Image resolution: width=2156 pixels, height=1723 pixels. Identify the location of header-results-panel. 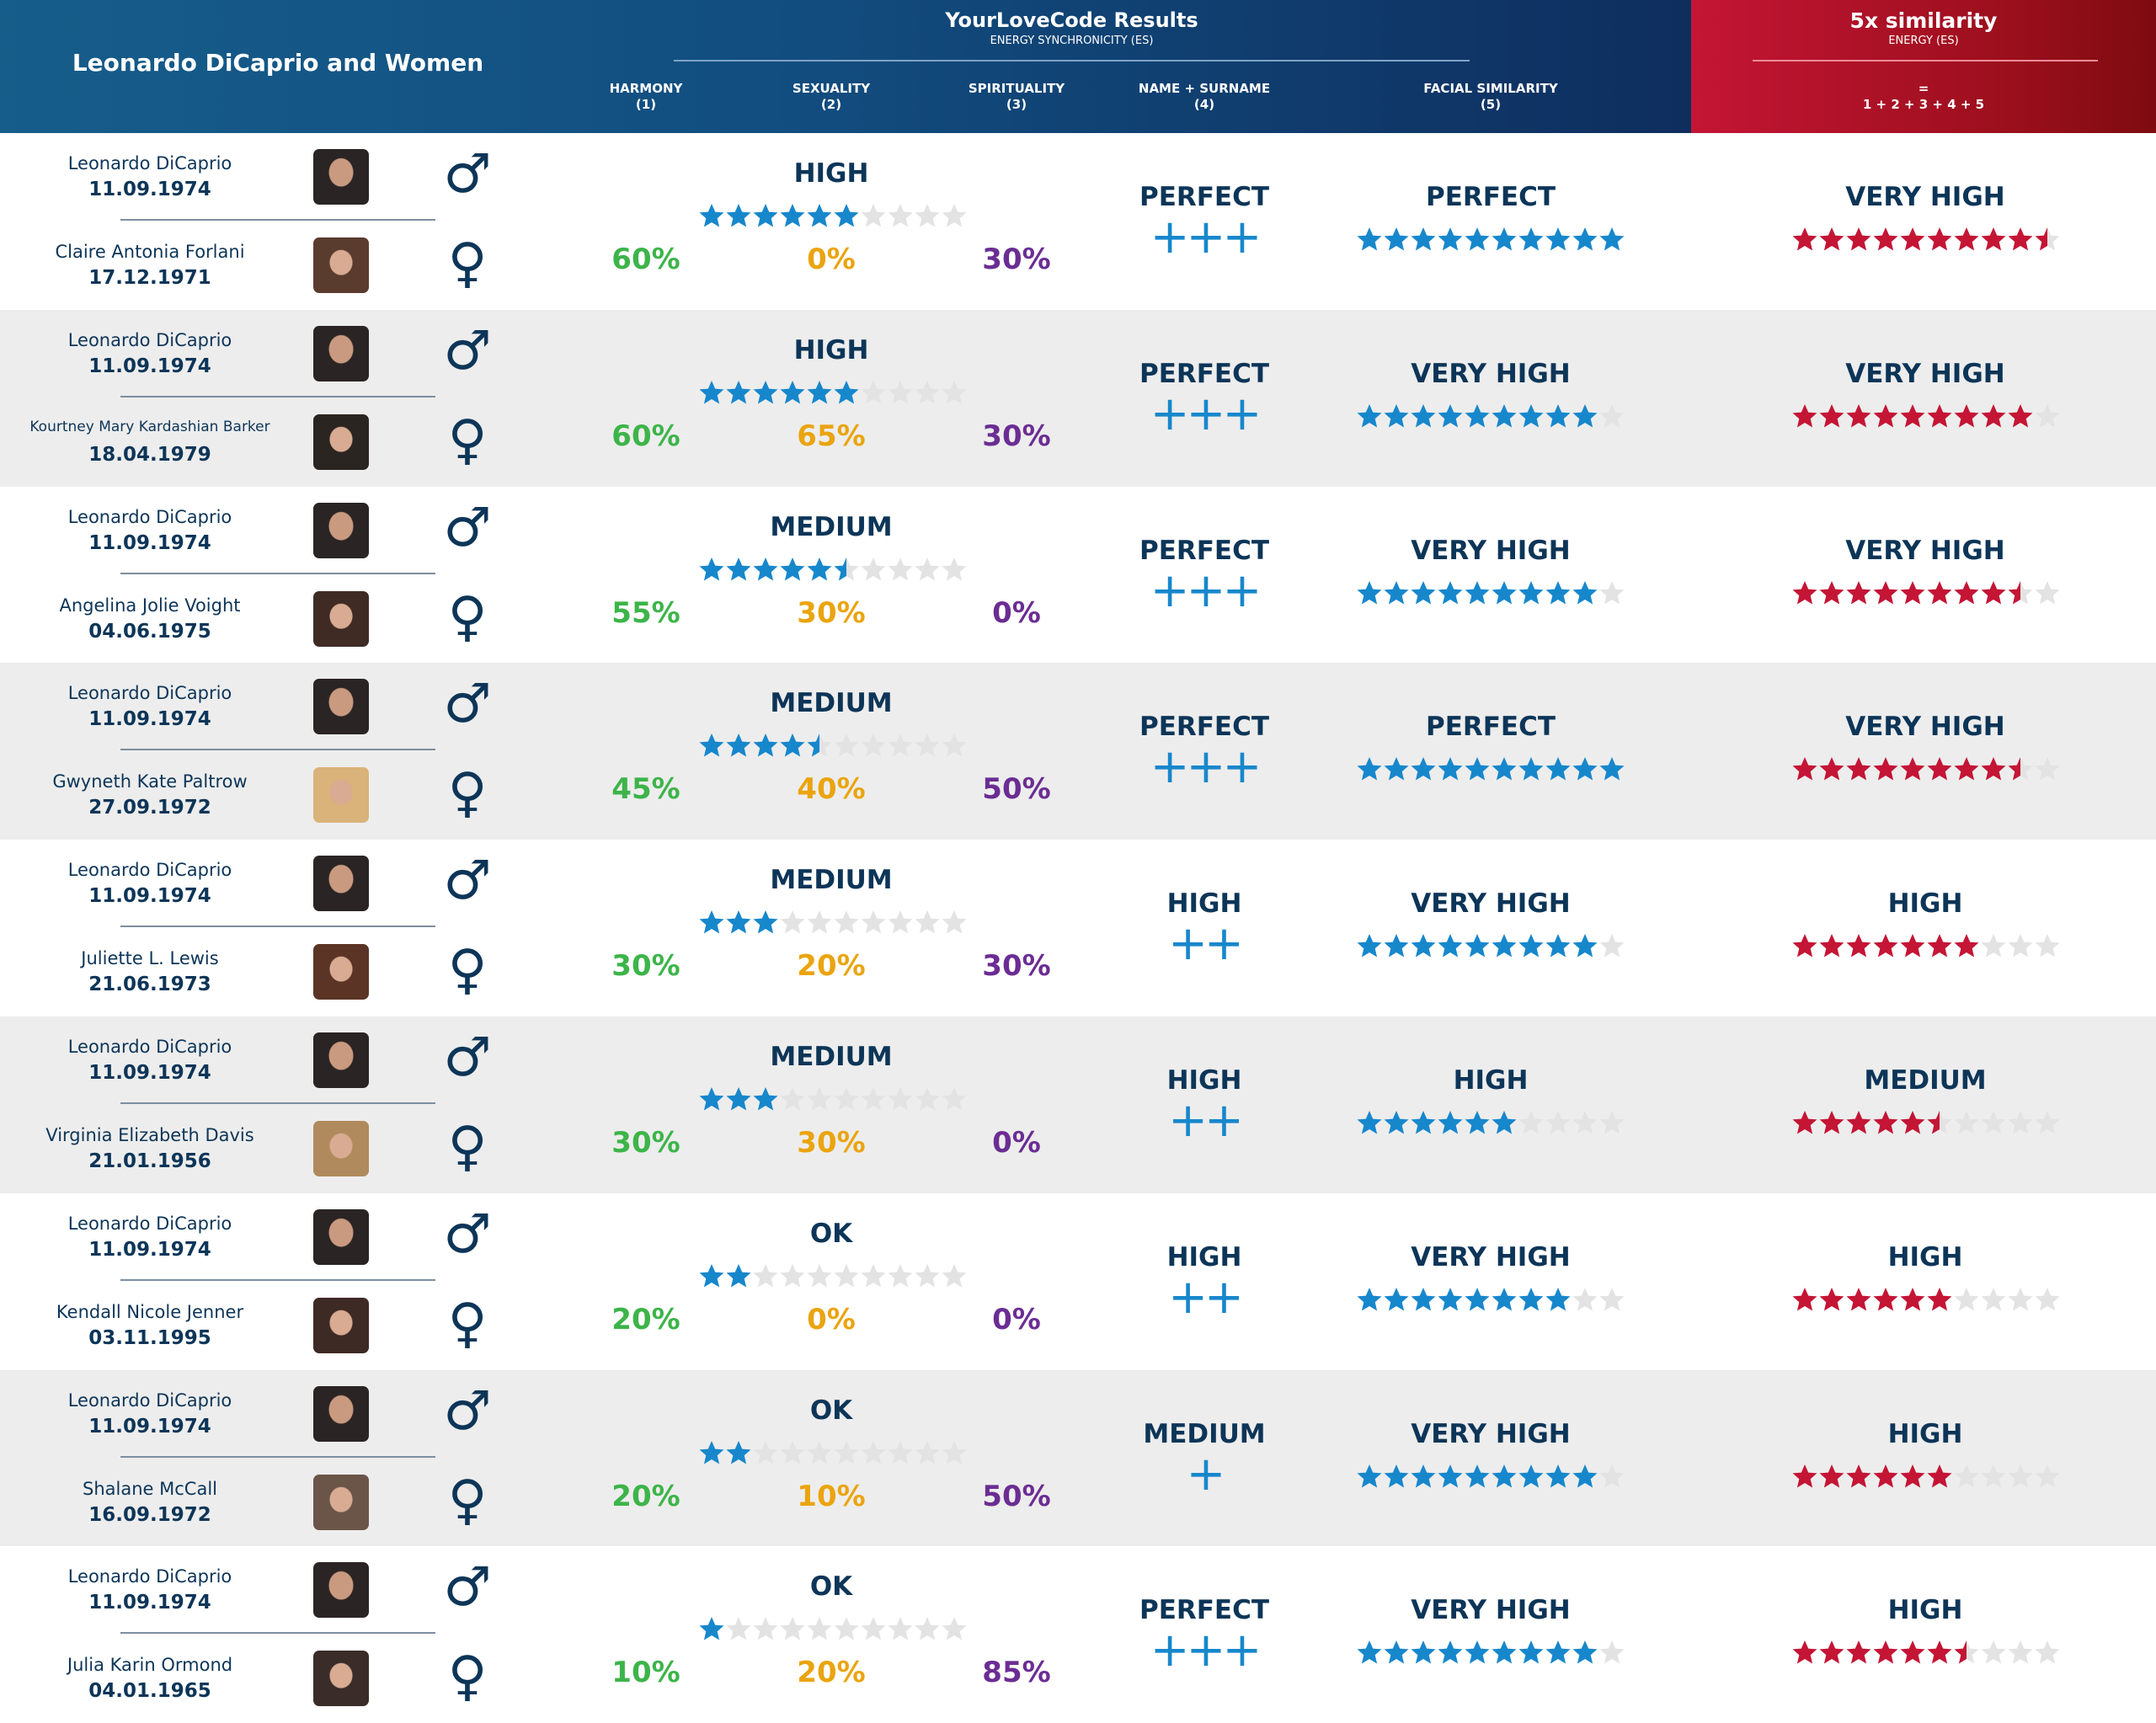
(845, 67).